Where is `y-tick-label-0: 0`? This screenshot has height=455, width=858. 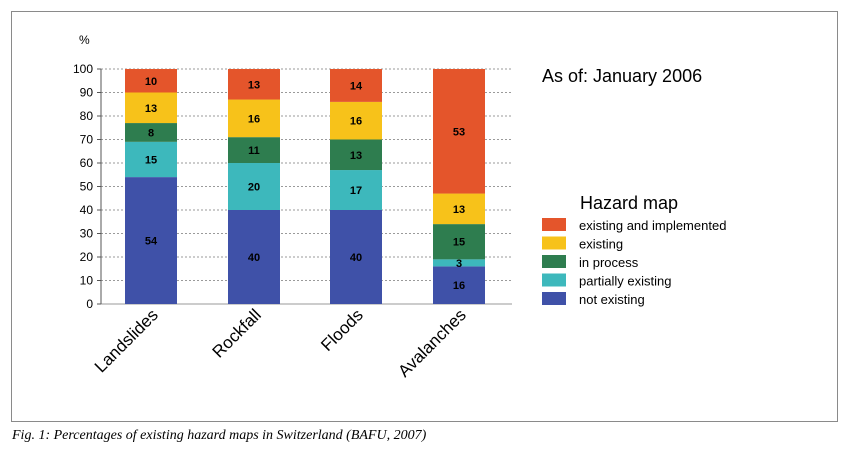
y-tick-label-0: 0 is located at coordinates (89, 304).